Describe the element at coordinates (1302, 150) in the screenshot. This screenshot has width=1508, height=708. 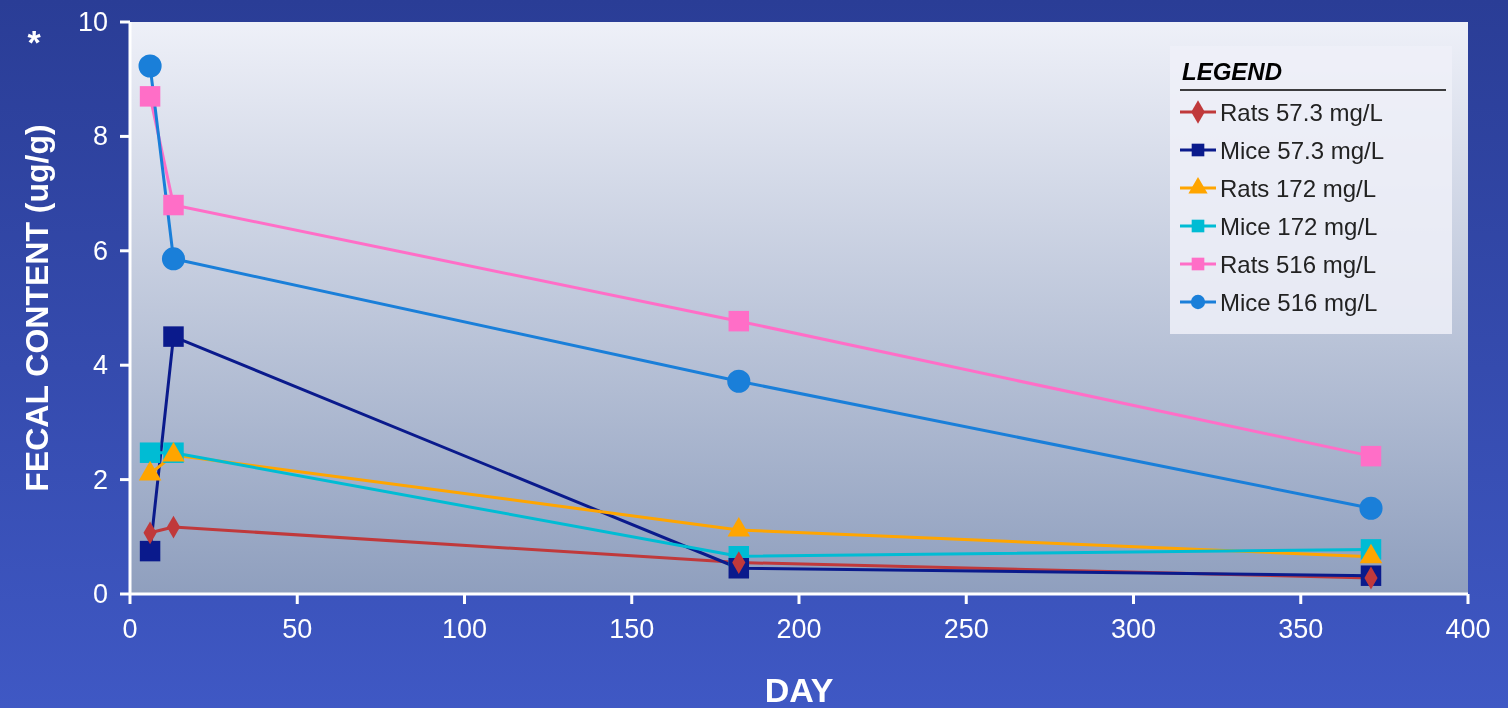
I see `legend-label: Mice 57.3 mg/L` at that location.